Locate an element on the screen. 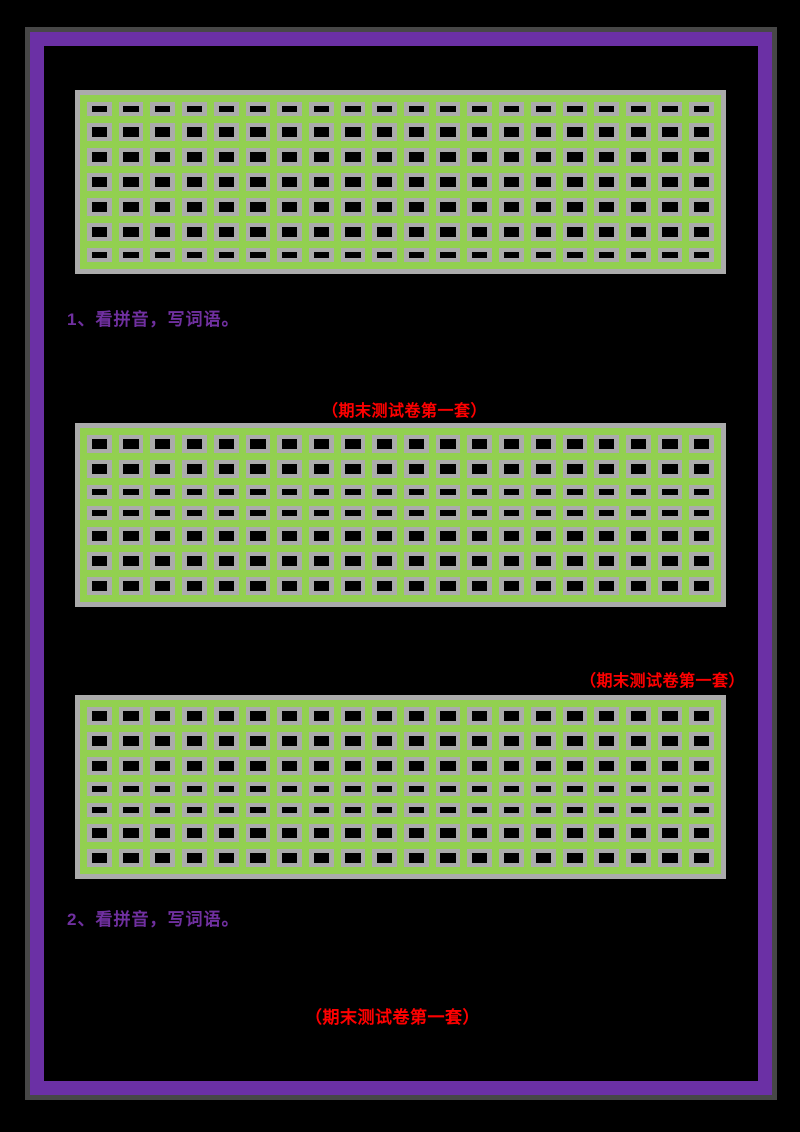 The image size is (800, 1132). source-annotation-3: （期末测试卷第一套） is located at coordinates (392, 1017).